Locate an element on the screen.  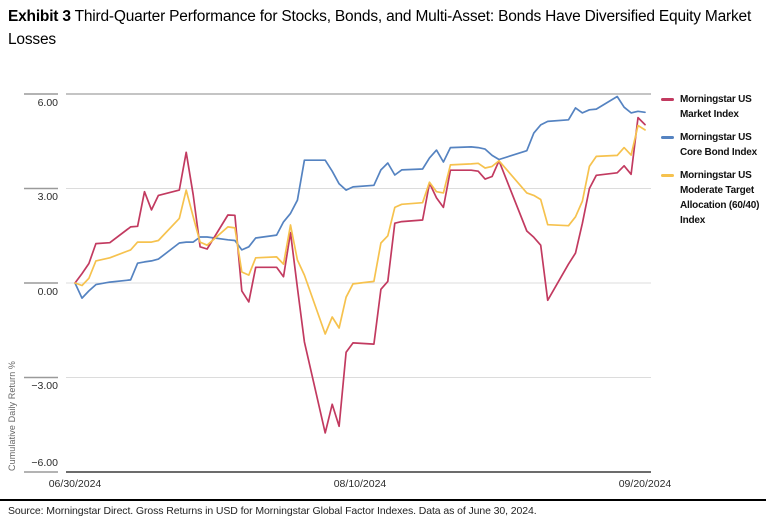
legend-entry-core-bond: Morningstar US Core Bond Index is located at coordinates (712, 145).